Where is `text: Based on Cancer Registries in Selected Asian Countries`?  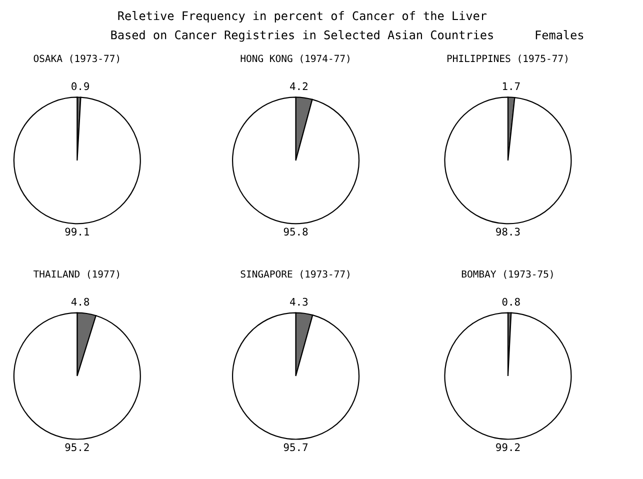
text: Based on Cancer Registries in Selected Asian Countries is located at coordinates (302, 36).